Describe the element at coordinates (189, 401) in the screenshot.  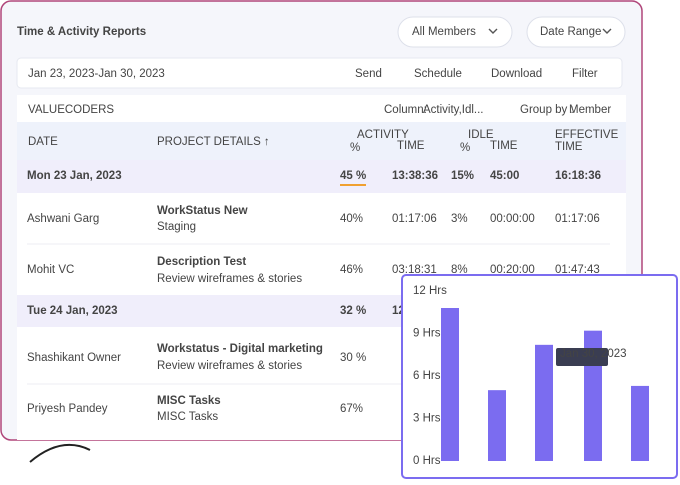
I see `project-name: MISC Tasks` at that location.